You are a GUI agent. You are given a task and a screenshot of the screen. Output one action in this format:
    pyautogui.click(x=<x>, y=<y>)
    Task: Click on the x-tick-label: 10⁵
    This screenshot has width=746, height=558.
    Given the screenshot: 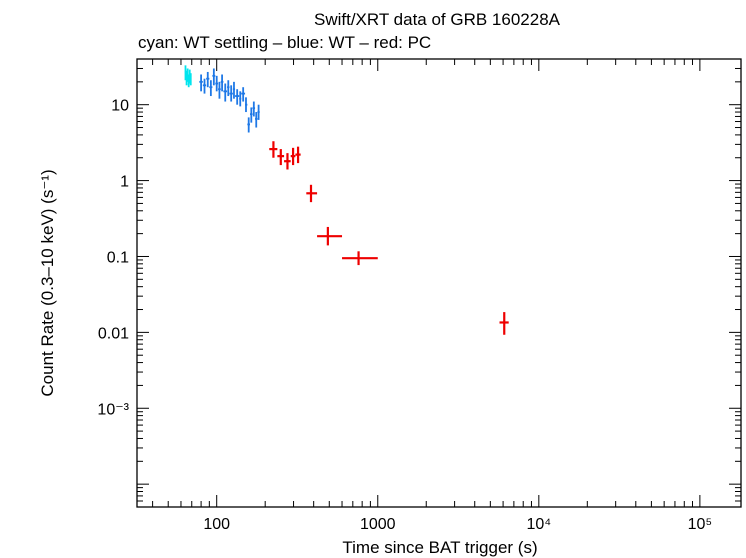 What is the action you would take?
    pyautogui.click(x=700, y=524)
    